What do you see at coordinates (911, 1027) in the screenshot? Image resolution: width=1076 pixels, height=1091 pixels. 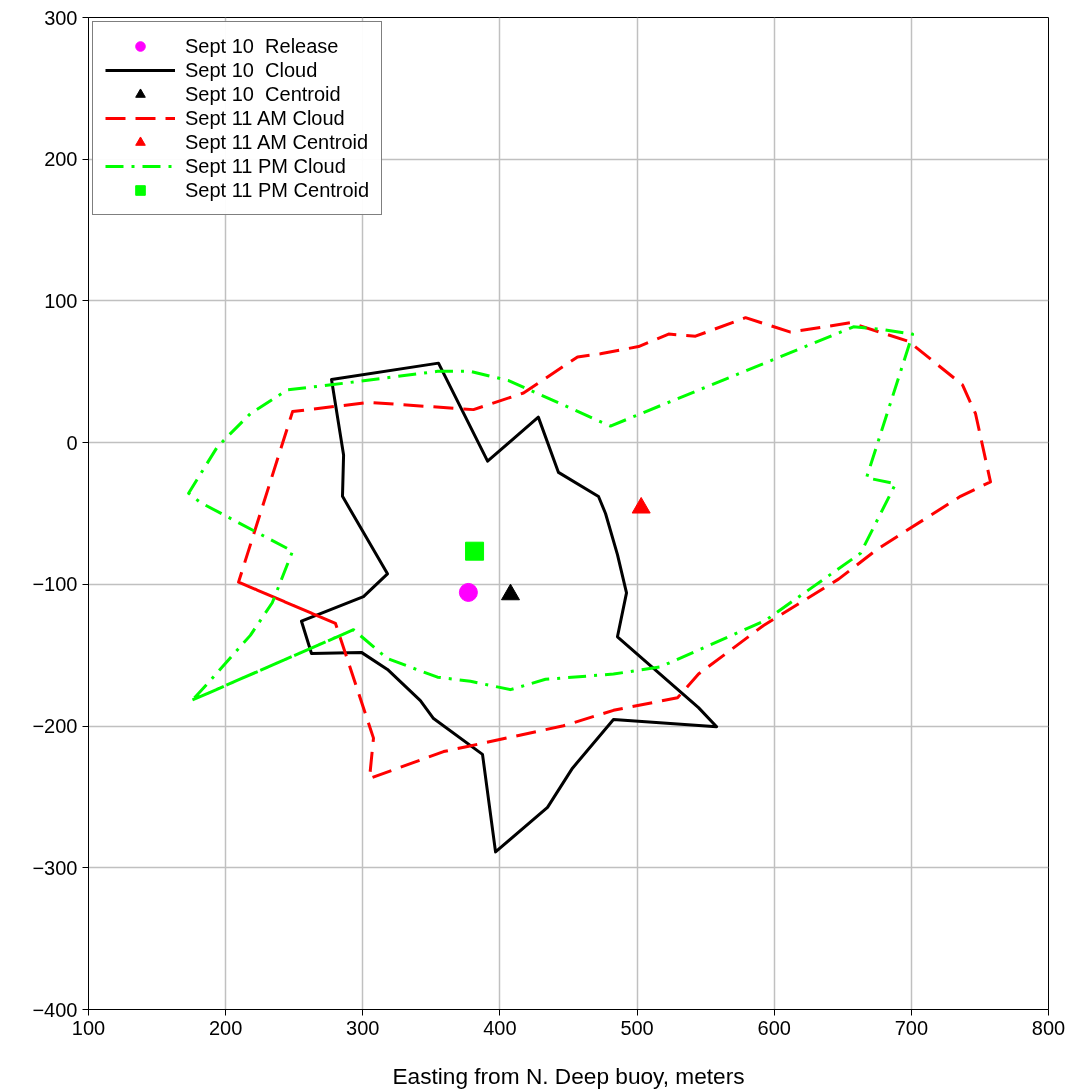 I see `x-tick-label: 700` at bounding box center [911, 1027].